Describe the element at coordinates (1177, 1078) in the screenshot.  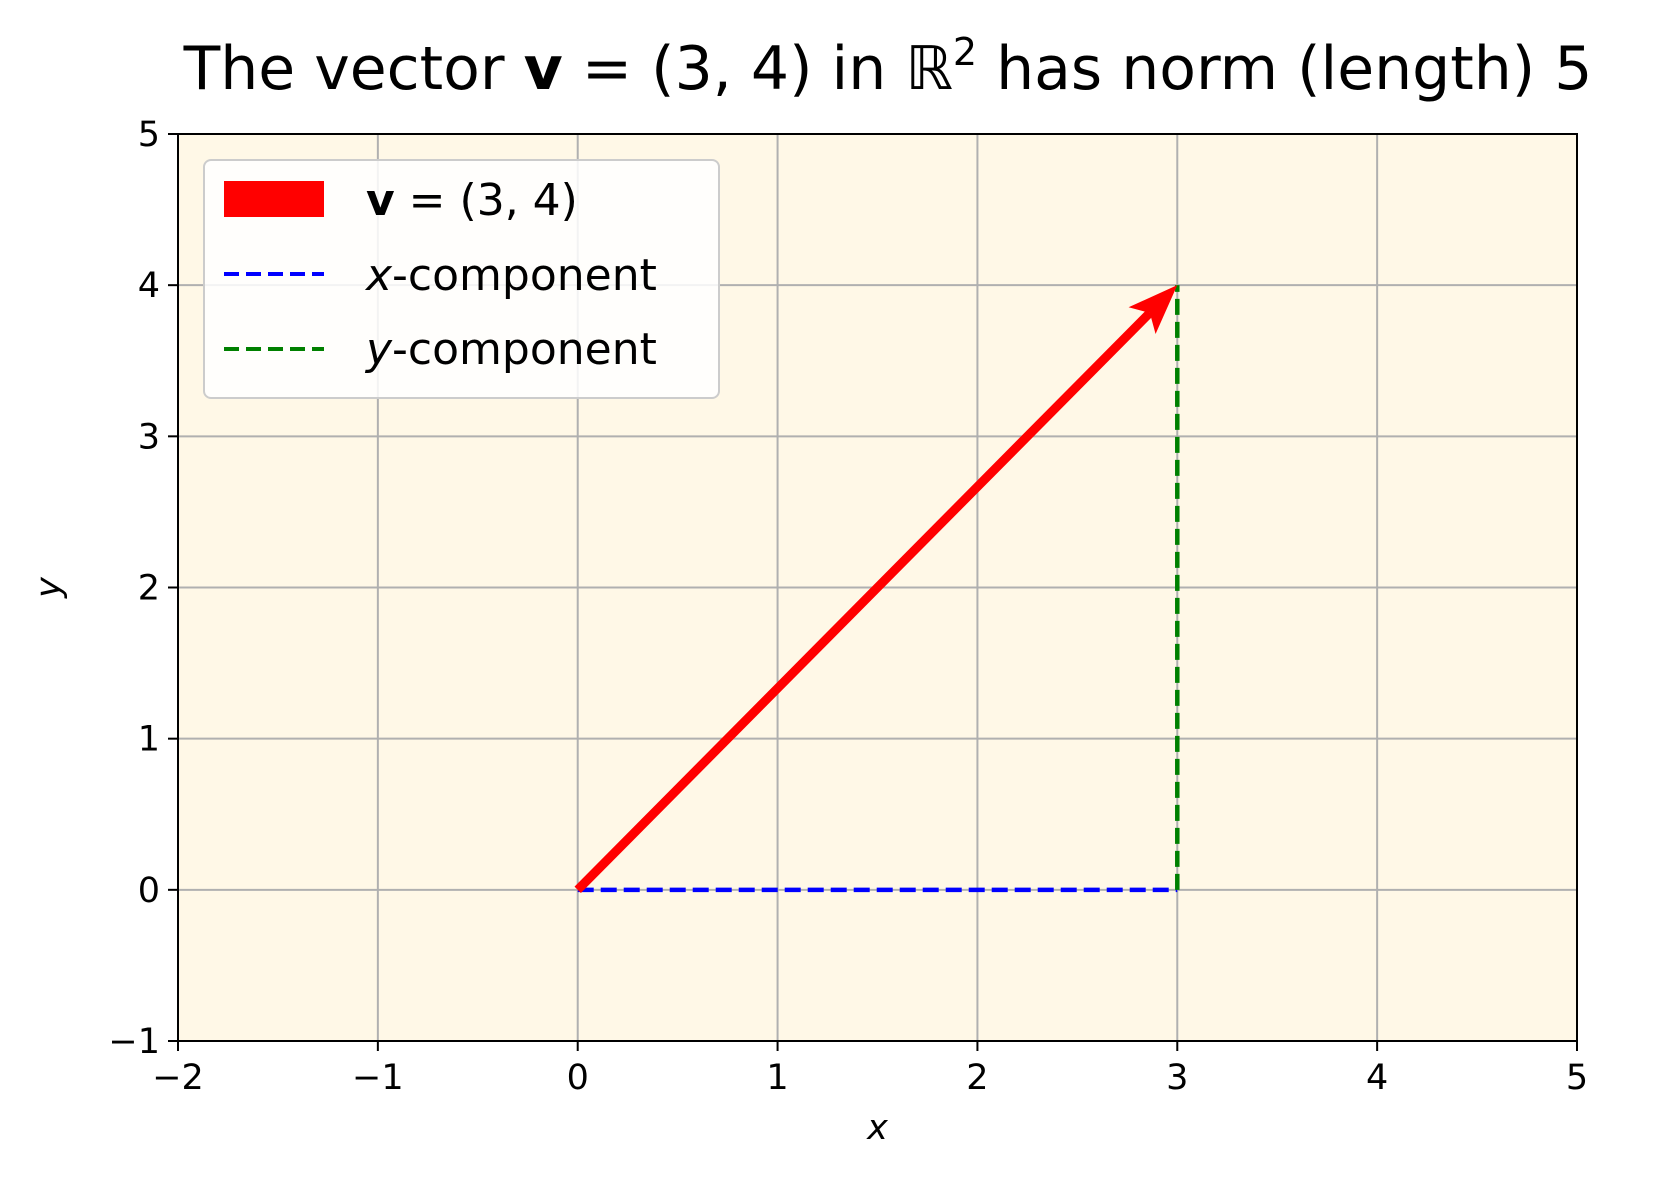
I see `x-tick-label: 3` at that location.